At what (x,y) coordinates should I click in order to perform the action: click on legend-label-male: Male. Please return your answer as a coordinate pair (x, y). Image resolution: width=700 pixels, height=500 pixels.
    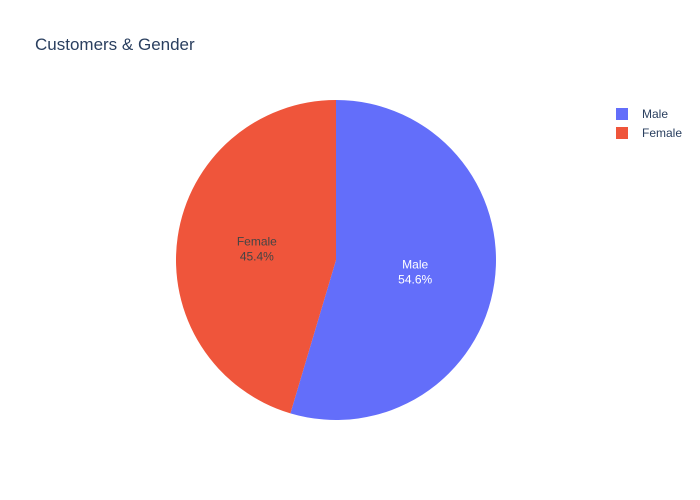
    Looking at the image, I should click on (655, 114).